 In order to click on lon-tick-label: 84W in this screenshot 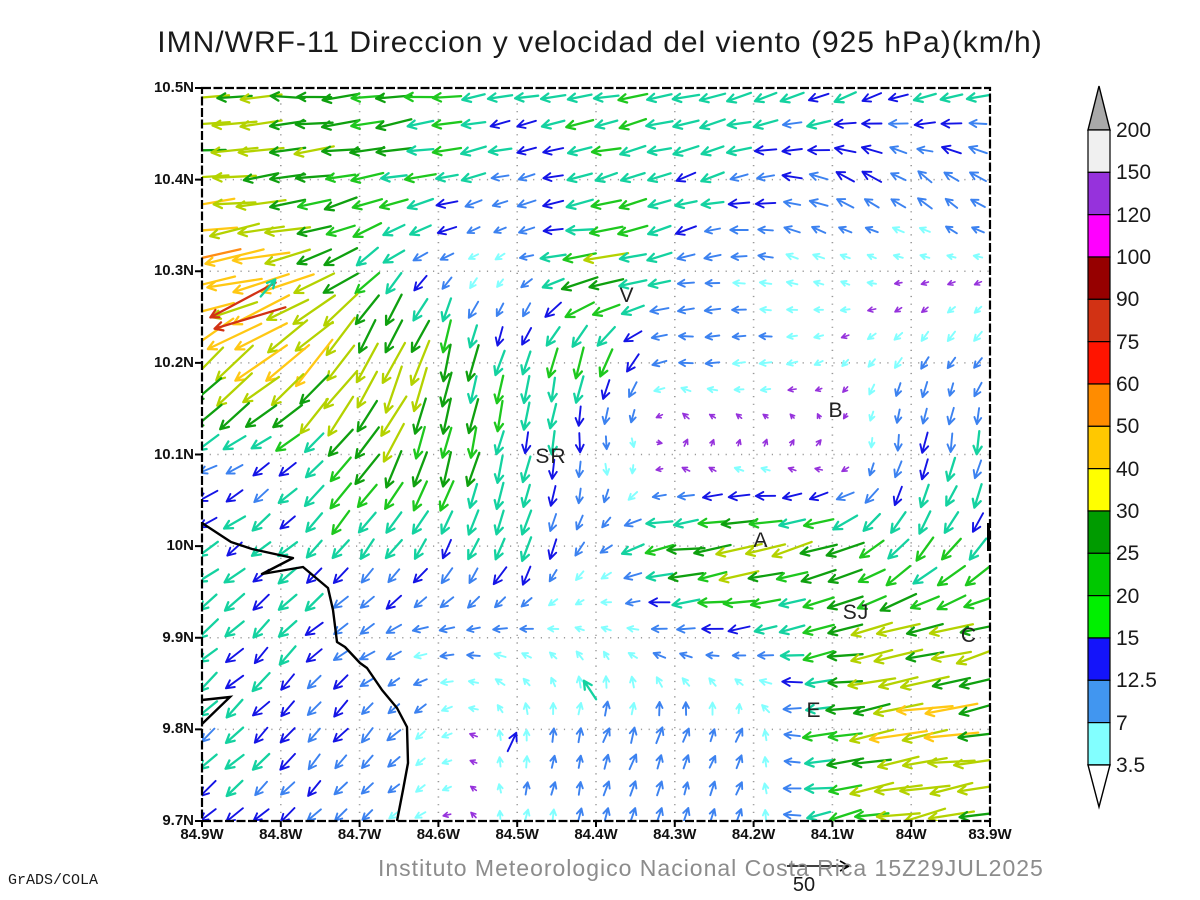, I will do `click(911, 834)`.